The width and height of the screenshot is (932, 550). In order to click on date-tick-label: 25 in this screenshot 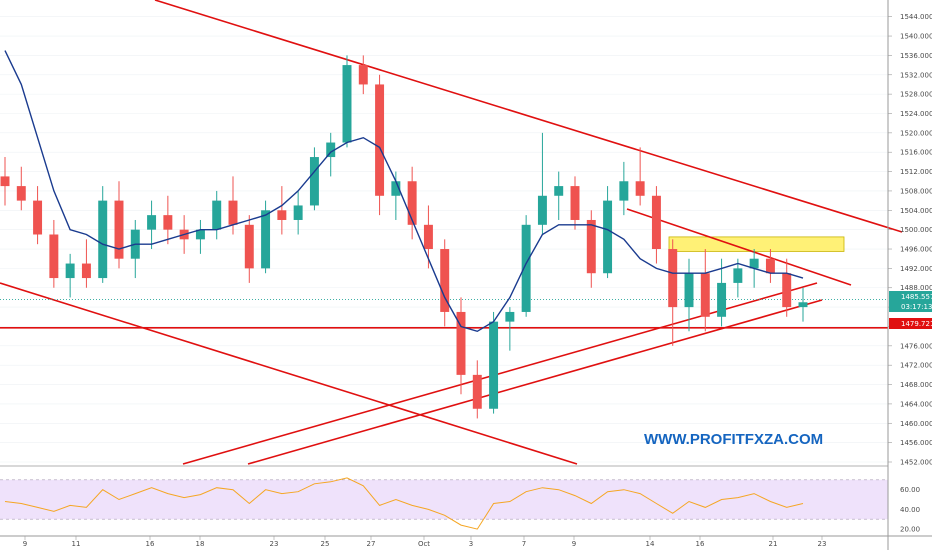, I will do `click(325, 544)`.